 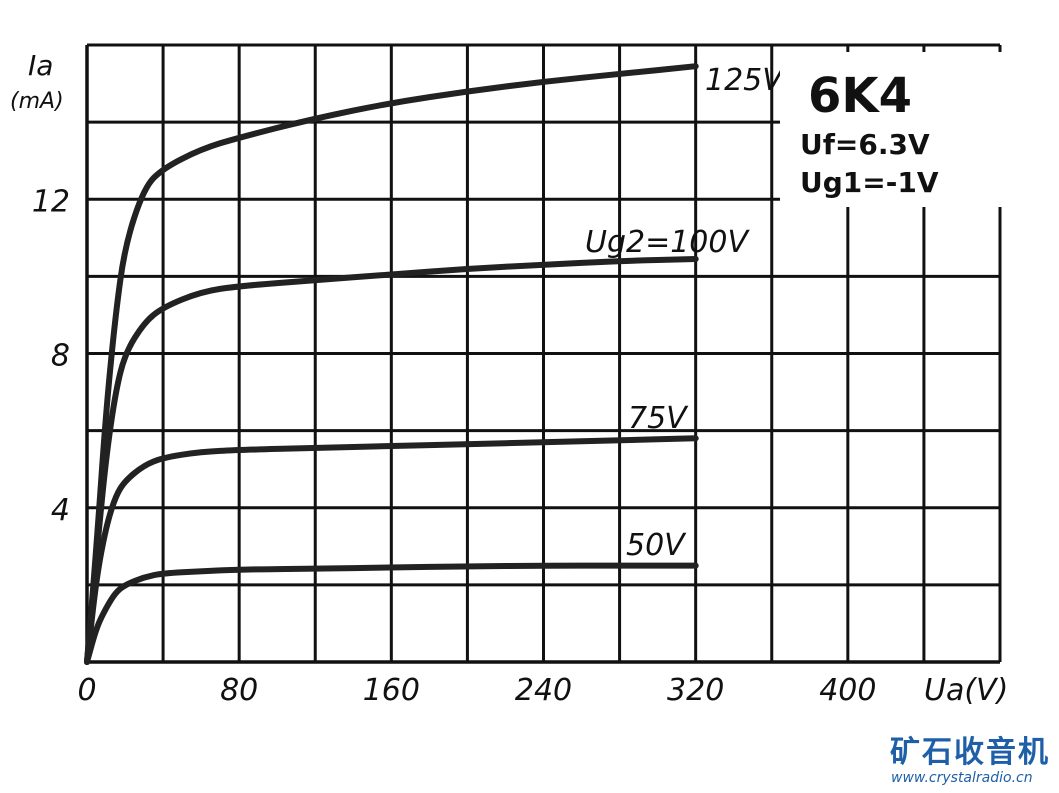 What do you see at coordinates (860, 96) in the screenshot?
I see `chart-title: 6K4` at bounding box center [860, 96].